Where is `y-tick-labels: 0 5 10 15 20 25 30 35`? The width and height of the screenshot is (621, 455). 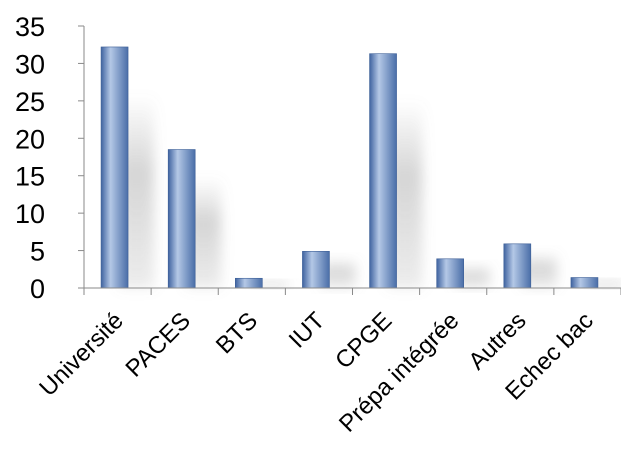 y-tick-labels: 0 5 10 15 20 25 30 35 is located at coordinates (30, 158).